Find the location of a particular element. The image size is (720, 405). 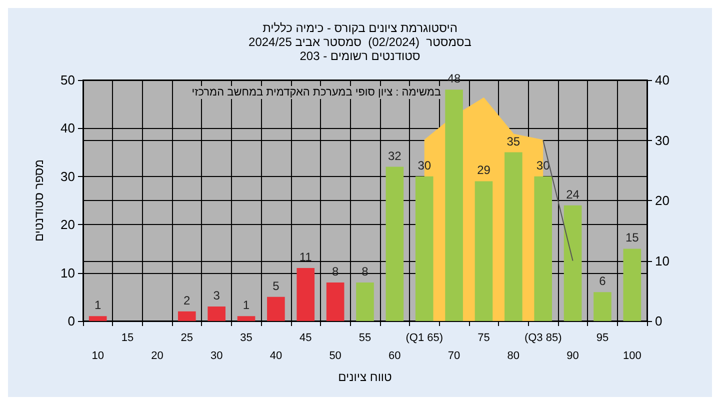

x-tick-label: 100 is located at coordinates (632, 356).